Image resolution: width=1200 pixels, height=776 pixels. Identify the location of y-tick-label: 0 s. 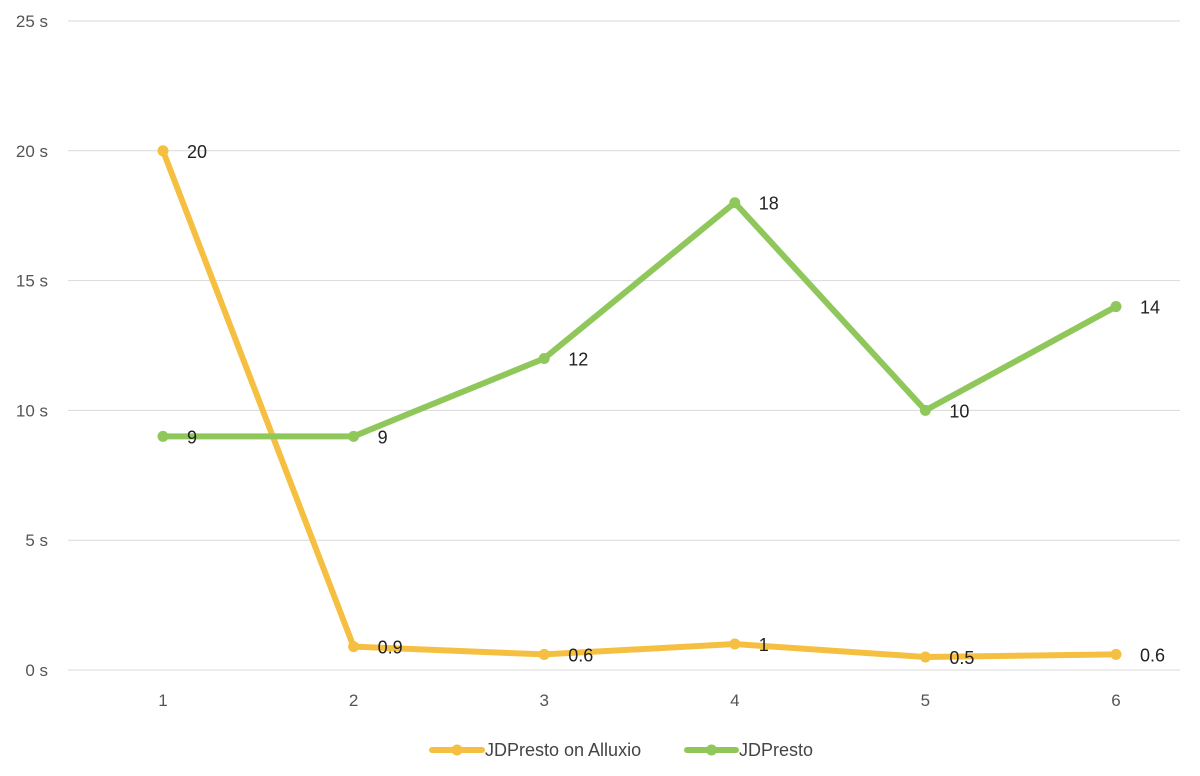
(36, 670).